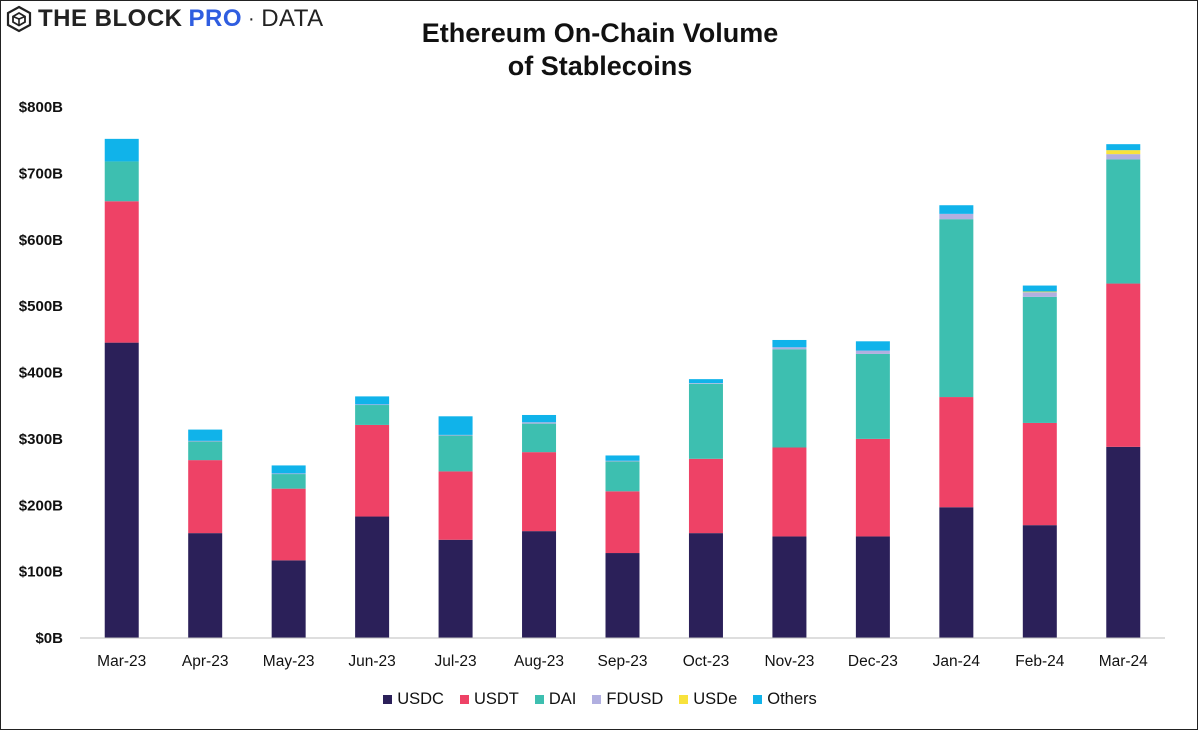  What do you see at coordinates (792, 699) in the screenshot?
I see `legend-label: Others` at bounding box center [792, 699].